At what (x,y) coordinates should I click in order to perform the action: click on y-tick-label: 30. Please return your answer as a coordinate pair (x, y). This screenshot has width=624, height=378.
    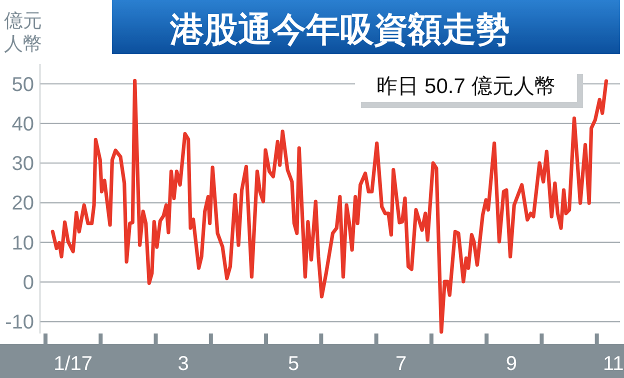
    Looking at the image, I should click on (23, 164).